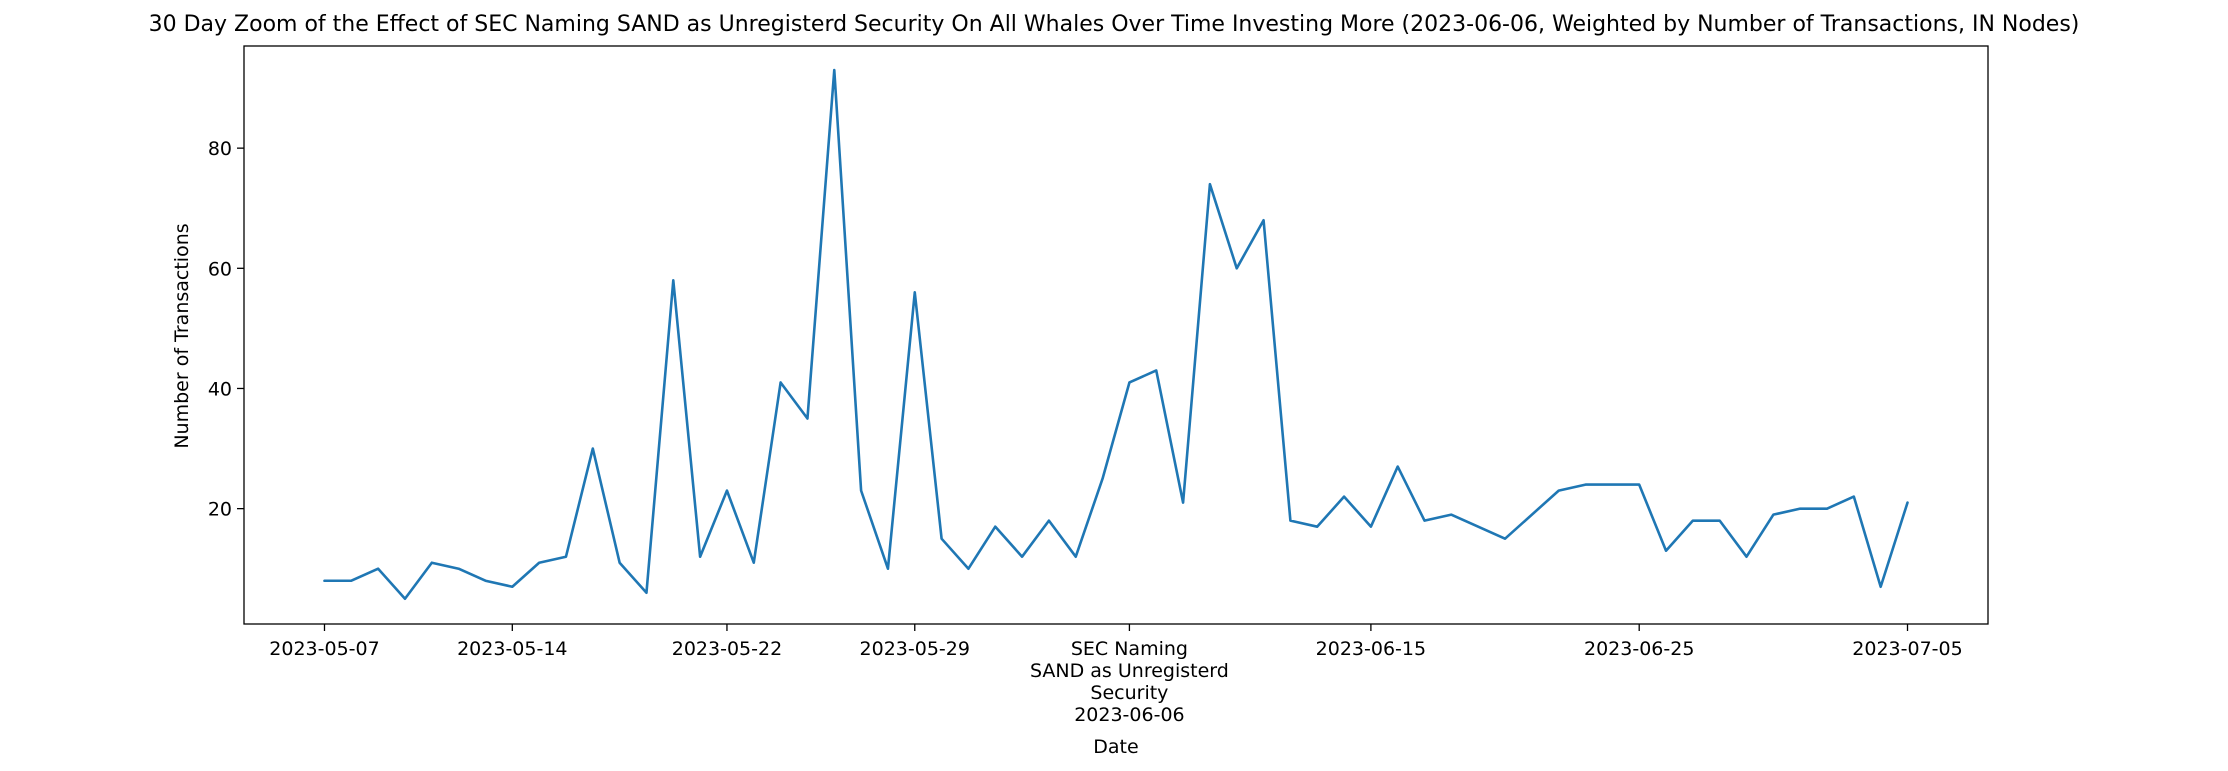  What do you see at coordinates (915, 649) in the screenshot?
I see `x-tick-label: 2023-05-29` at bounding box center [915, 649].